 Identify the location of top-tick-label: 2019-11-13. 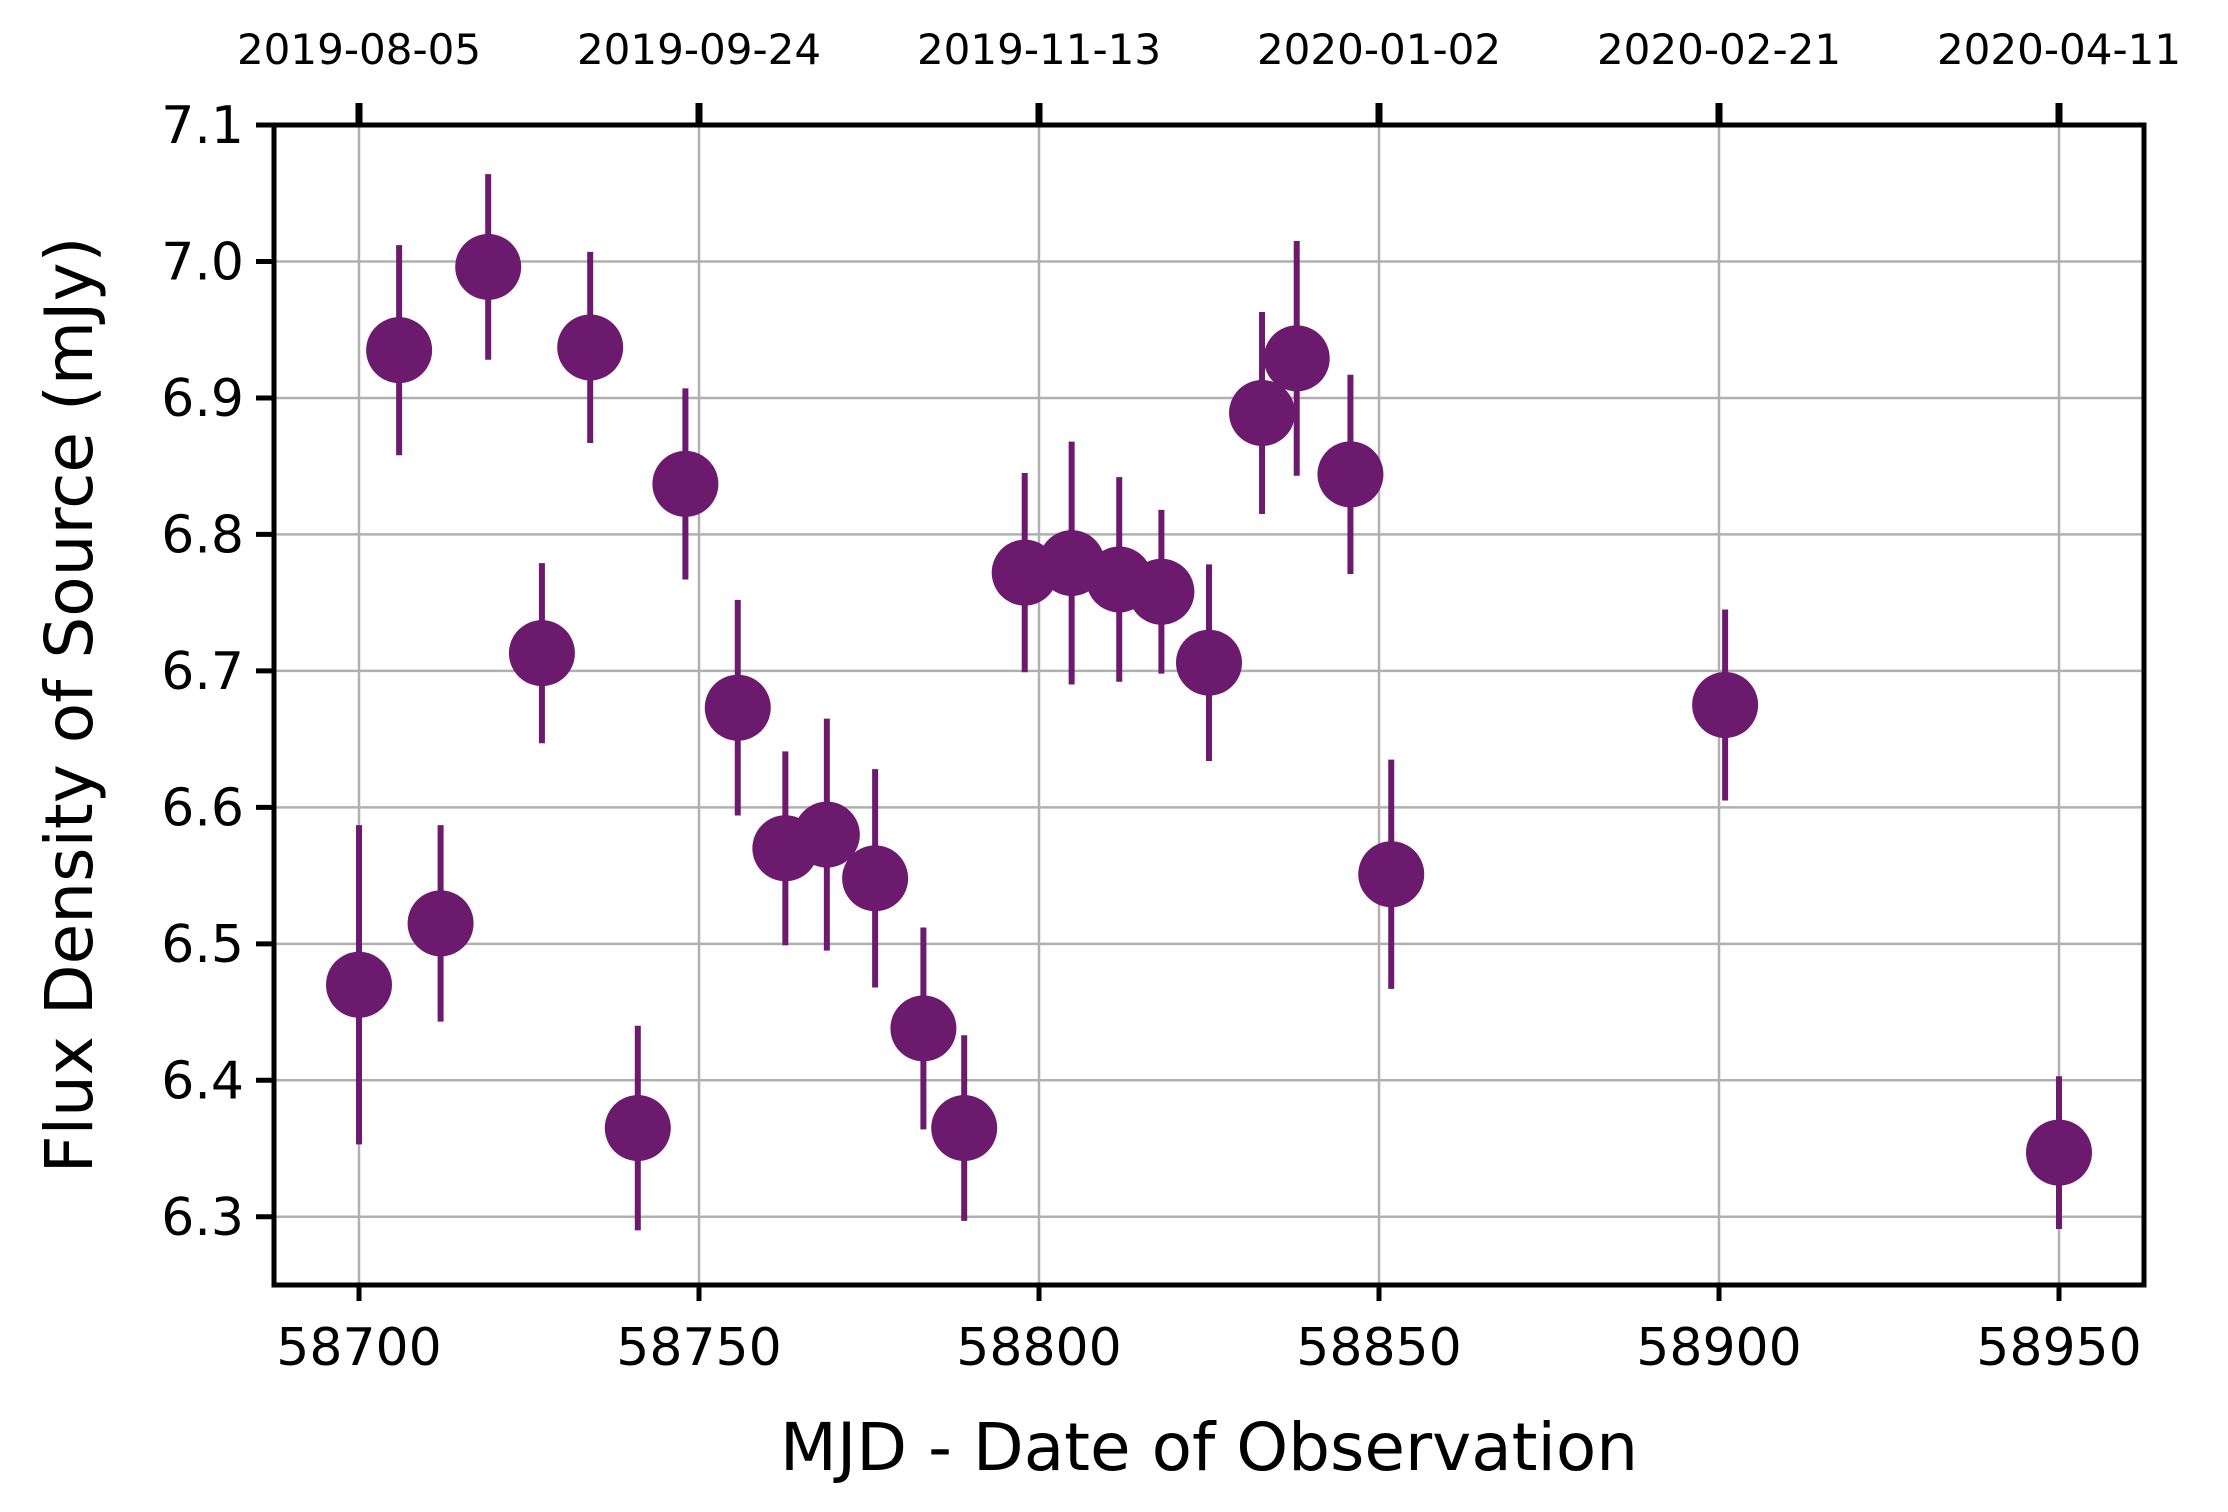
(1039, 49).